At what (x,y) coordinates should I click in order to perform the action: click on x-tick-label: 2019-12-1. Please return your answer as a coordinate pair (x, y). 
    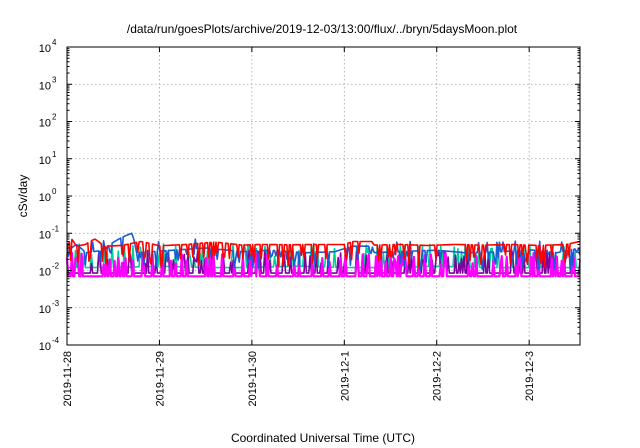
    Looking at the image, I should click on (345, 376).